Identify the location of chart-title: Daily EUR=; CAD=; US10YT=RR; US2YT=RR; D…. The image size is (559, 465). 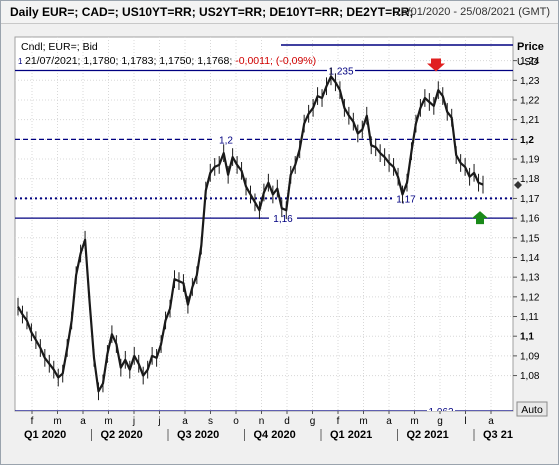
(212, 12).